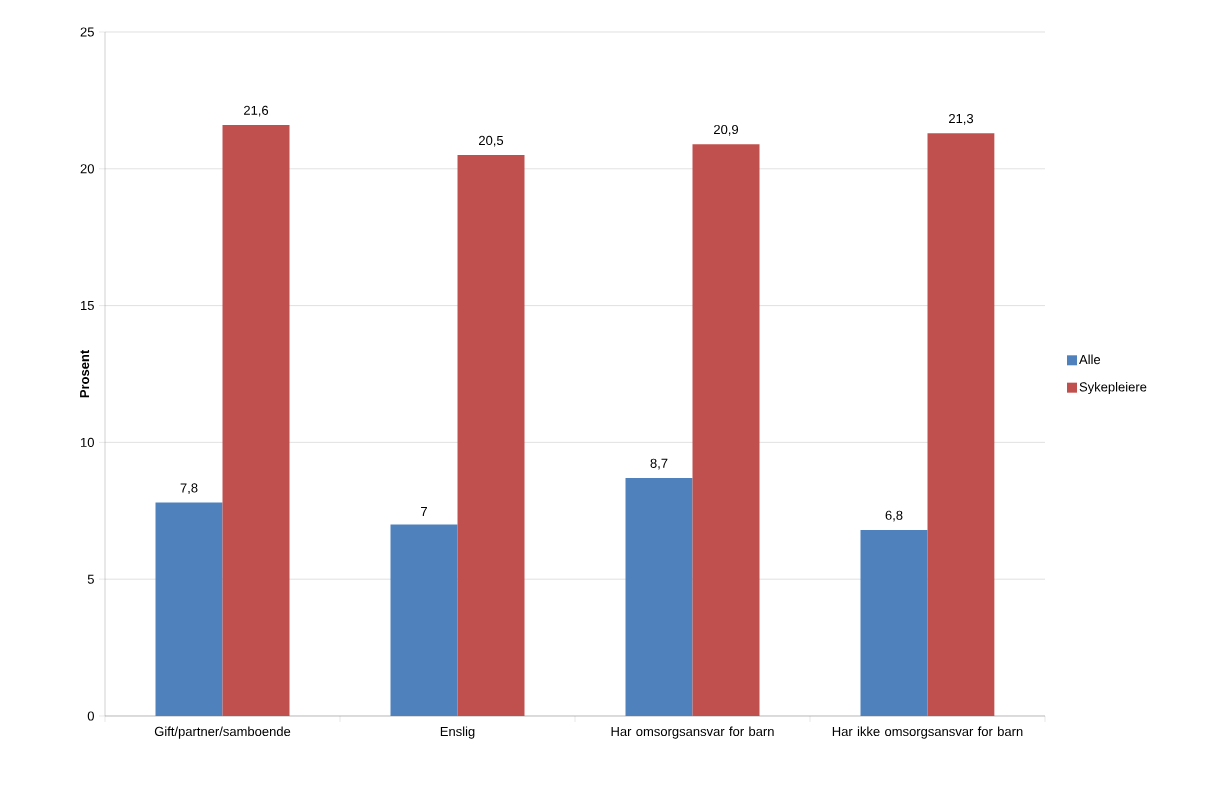 This screenshot has height=794, width=1213. Describe the element at coordinates (189, 489) in the screenshot. I see `data-label: 7,8` at that location.